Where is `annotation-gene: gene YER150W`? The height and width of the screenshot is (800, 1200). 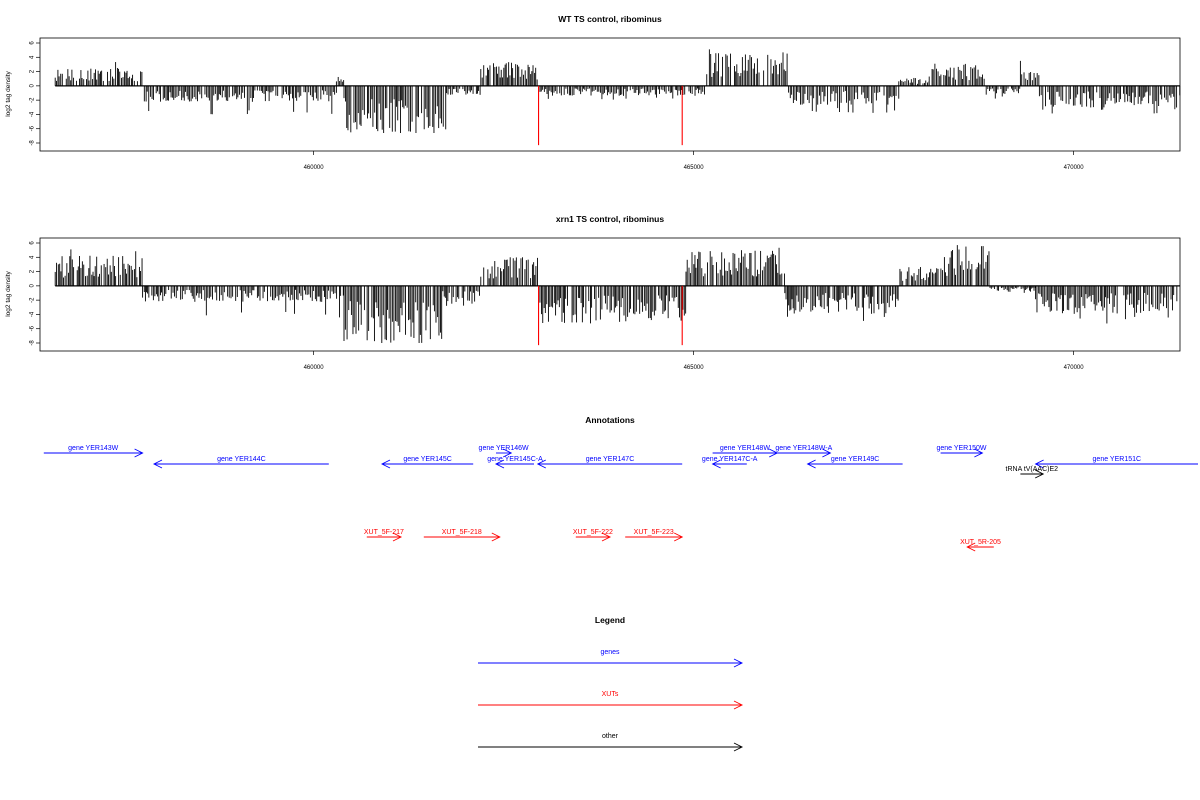 annotation-gene: gene YER150W is located at coordinates (961, 451).